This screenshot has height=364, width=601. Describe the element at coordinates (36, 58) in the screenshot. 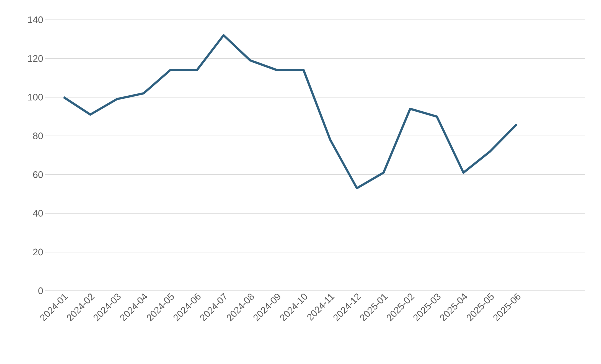

I see `y-tick-label: 120` at that location.